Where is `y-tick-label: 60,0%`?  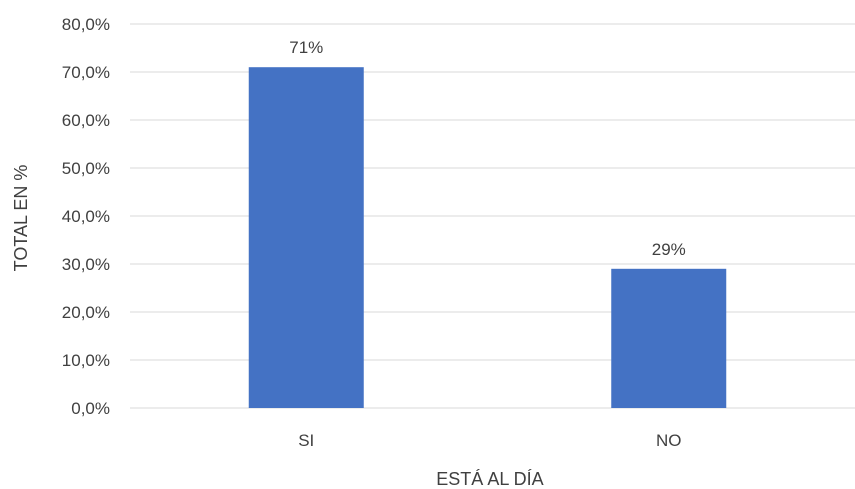 y-tick-label: 60,0% is located at coordinates (86, 120).